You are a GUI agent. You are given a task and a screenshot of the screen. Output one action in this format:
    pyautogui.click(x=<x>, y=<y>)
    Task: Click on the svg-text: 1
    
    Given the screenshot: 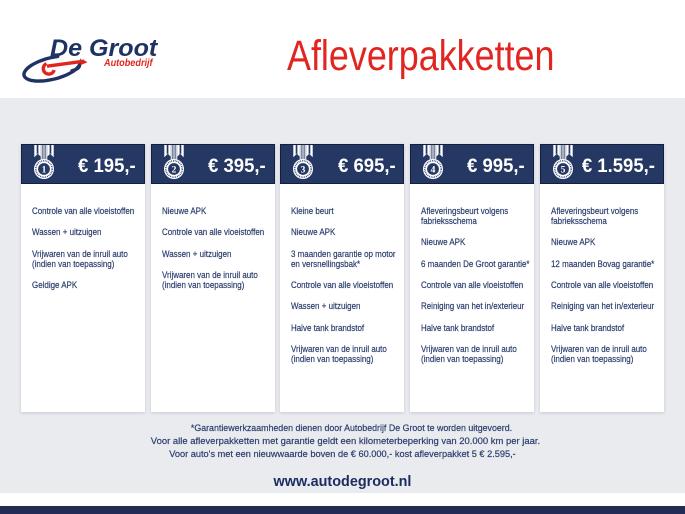 What is the action you would take?
    pyautogui.click(x=44, y=170)
    